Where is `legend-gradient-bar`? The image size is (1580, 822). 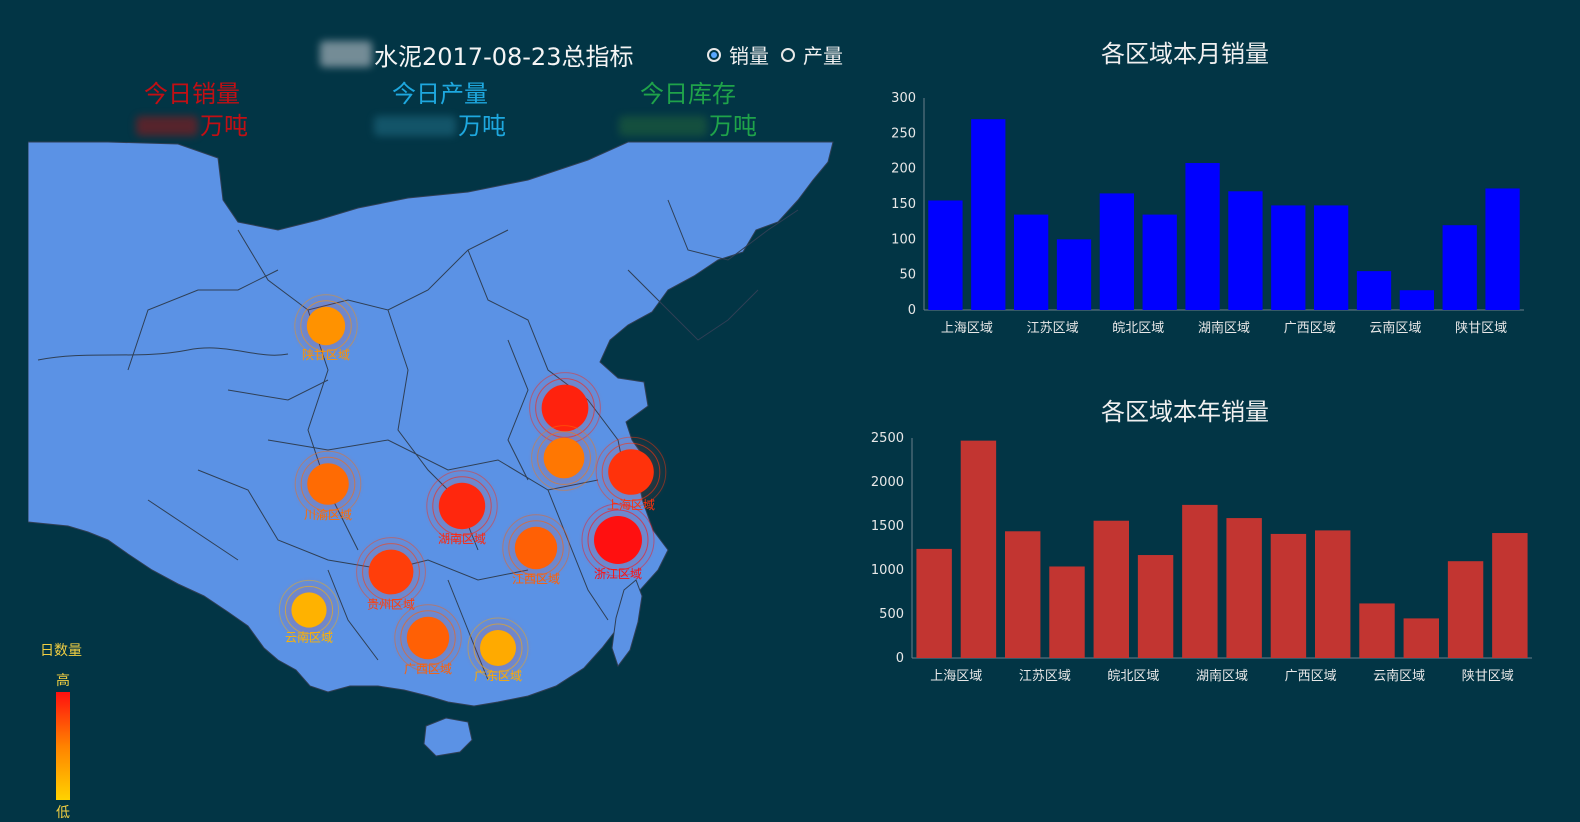
legend-gradient-bar is located at coordinates (63, 746).